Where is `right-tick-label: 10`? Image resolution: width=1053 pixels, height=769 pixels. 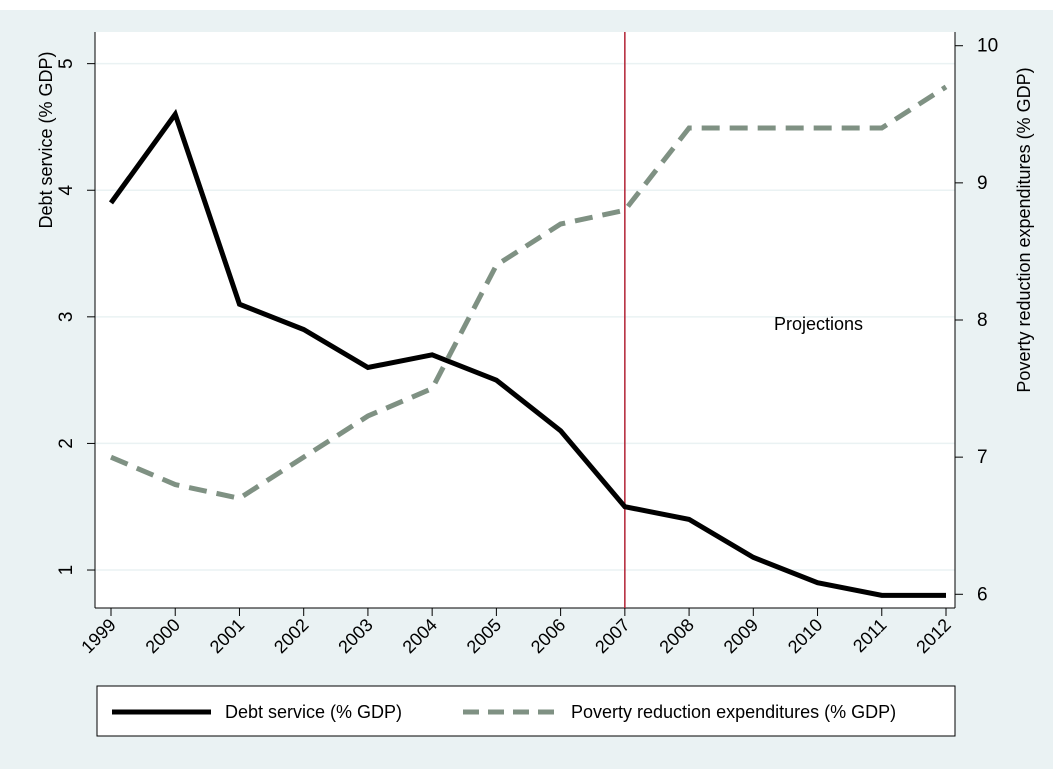
right-tick-label: 10 is located at coordinates (987, 46).